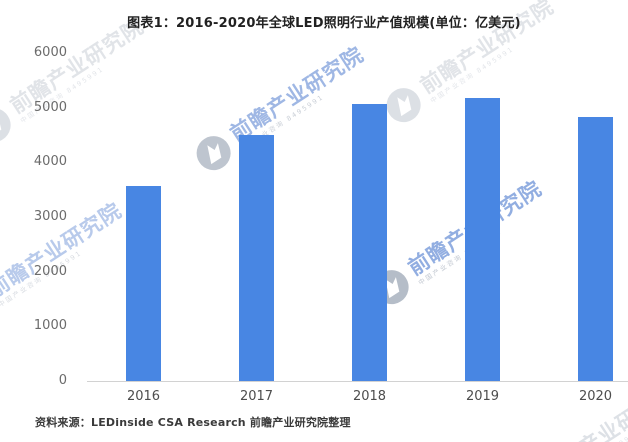  I want to click on x-tick-label-2018: 2018, so click(369, 396).